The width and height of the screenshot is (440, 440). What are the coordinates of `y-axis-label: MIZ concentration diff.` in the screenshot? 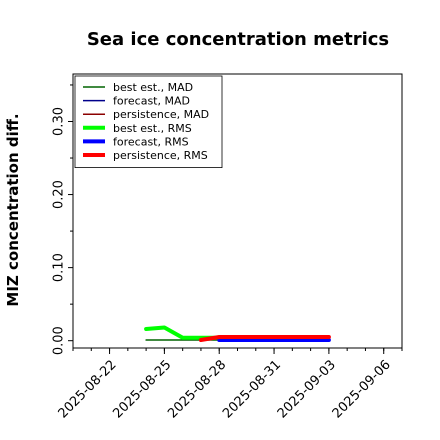 It's located at (13, 209).